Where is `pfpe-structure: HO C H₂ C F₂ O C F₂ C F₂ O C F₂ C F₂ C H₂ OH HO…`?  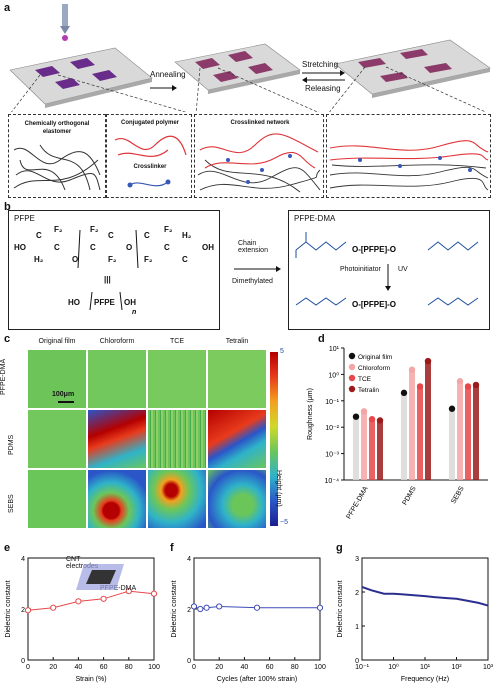
pfpe-structure: HO C H₂ C F₂ O C F₂ C F₂ O C F₂ C F₂ C H₂ OH HO… is located at coordinates (114, 270).